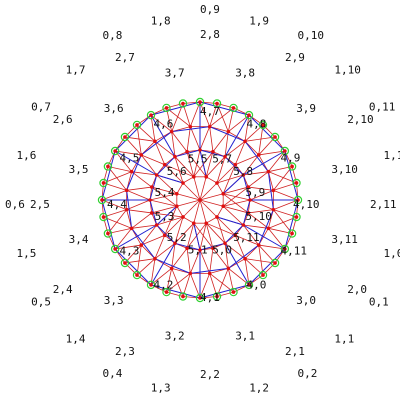  I want to click on vertex-label: 0,5, so click(41, 302).